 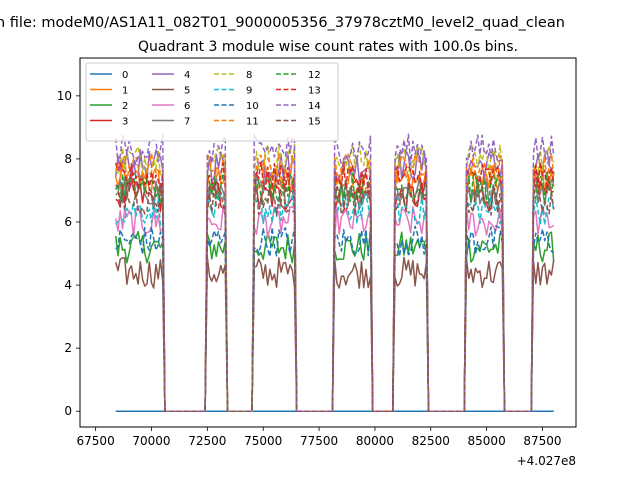 What do you see at coordinates (487, 441) in the screenshot?
I see `x-tick-label: 85000` at bounding box center [487, 441].